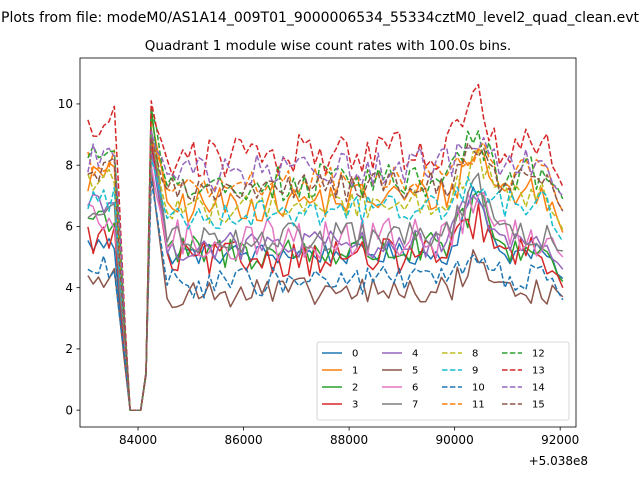  I want to click on y-tick-label: 10, so click(65, 104).